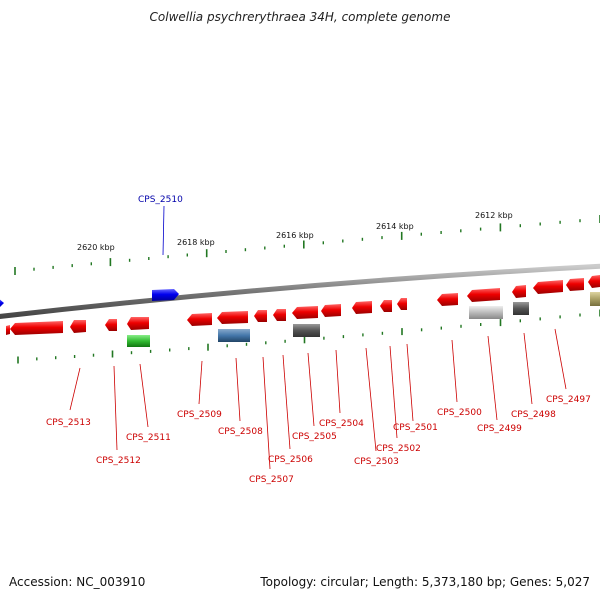 The image size is (600, 600). What do you see at coordinates (376, 462) in the screenshot?
I see `gene-label-cps-2503: CPS_2503` at bounding box center [376, 462].